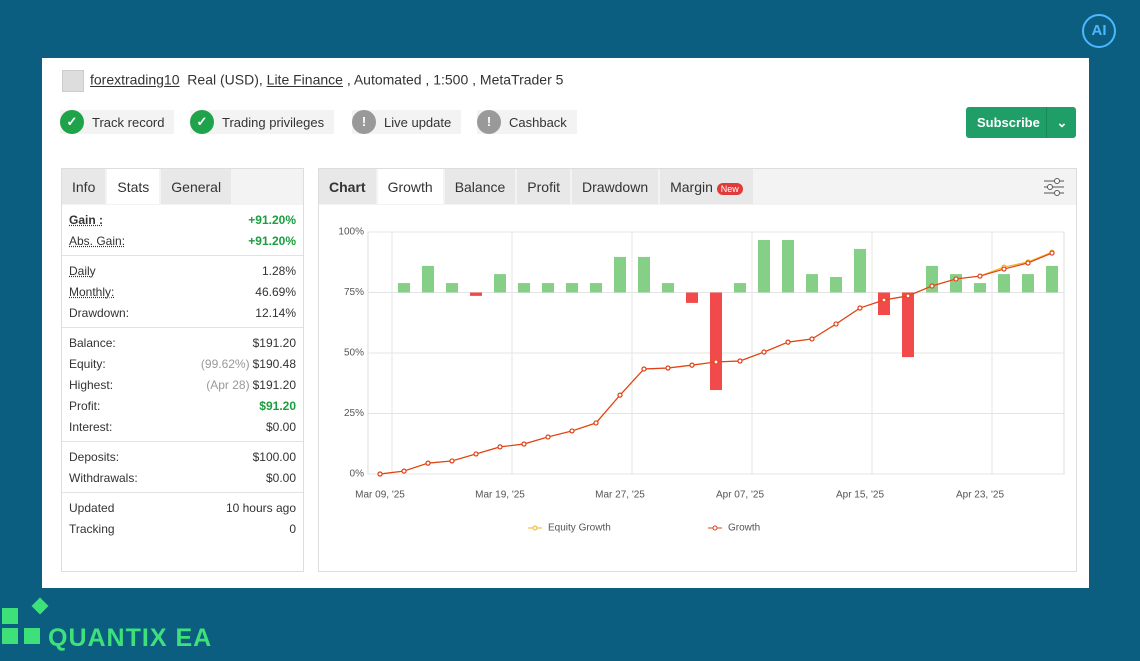 The width and height of the screenshot is (1140, 661). What do you see at coordinates (535, 528) in the screenshot?
I see `legend-marker` at bounding box center [535, 528].